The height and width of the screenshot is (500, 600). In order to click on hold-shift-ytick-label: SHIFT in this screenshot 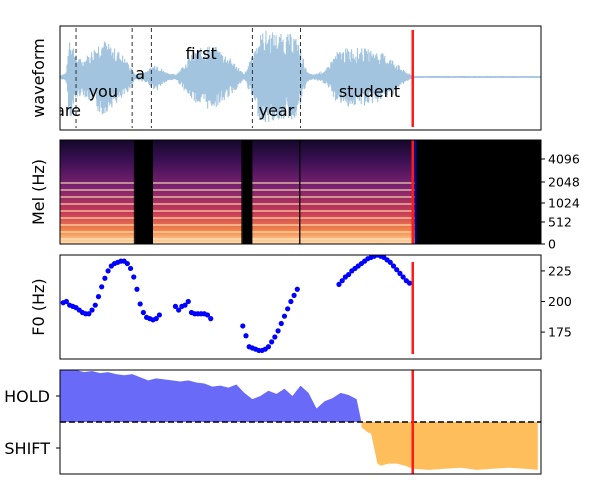, I will do `click(27, 448)`.